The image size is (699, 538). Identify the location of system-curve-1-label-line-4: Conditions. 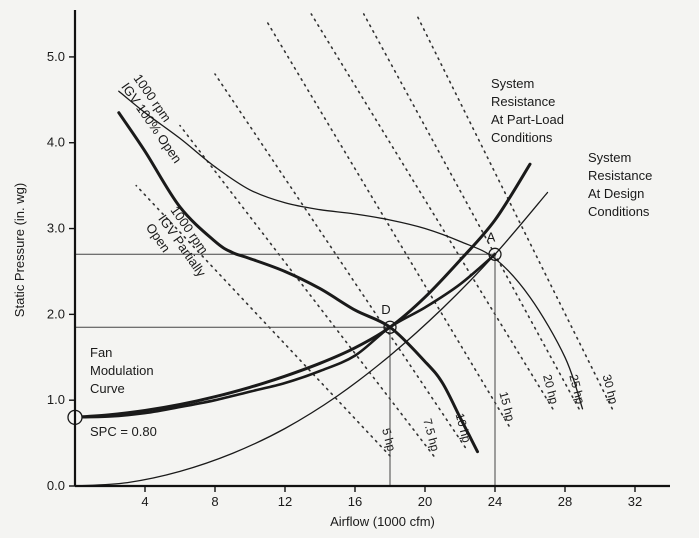
(522, 137).